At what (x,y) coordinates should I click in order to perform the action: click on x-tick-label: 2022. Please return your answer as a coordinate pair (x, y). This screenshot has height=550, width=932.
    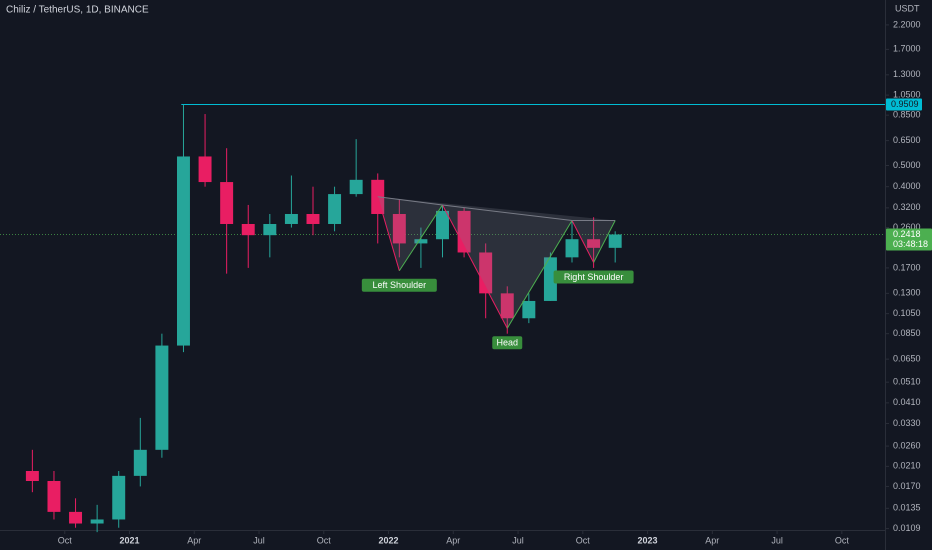
    Looking at the image, I should click on (389, 540).